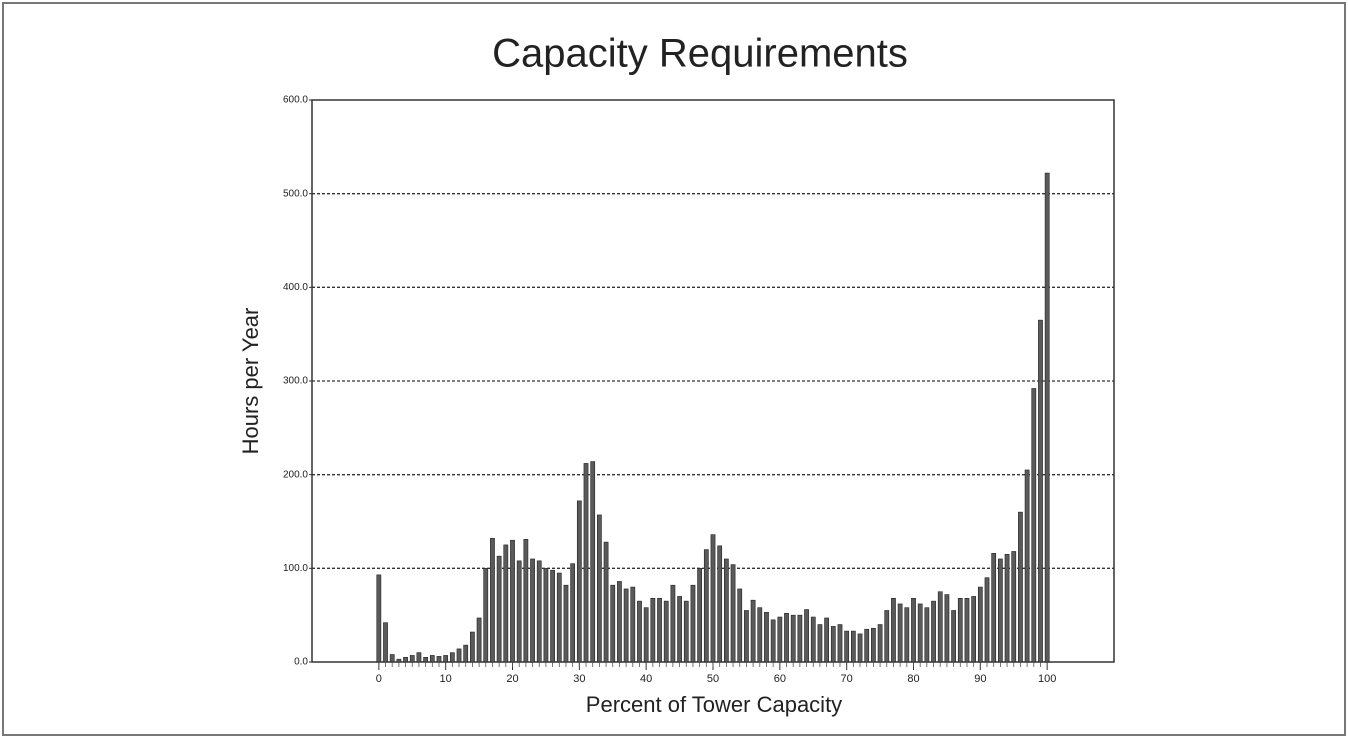 This screenshot has width=1348, height=738. Describe the element at coordinates (295, 100) in the screenshot. I see `y-tick-label: 600.0` at that location.